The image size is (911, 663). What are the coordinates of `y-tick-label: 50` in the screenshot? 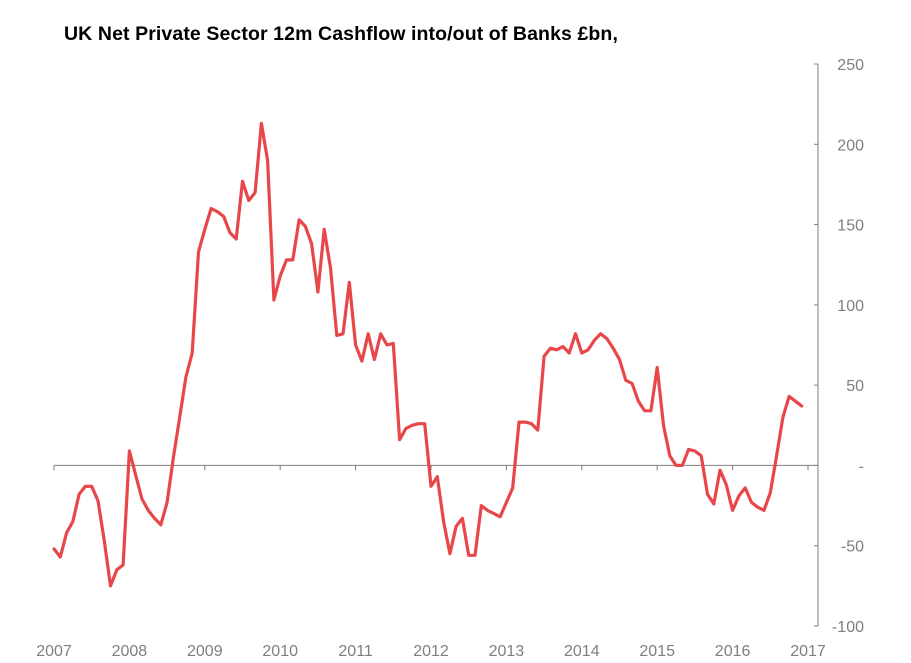 It's located at (855, 386).